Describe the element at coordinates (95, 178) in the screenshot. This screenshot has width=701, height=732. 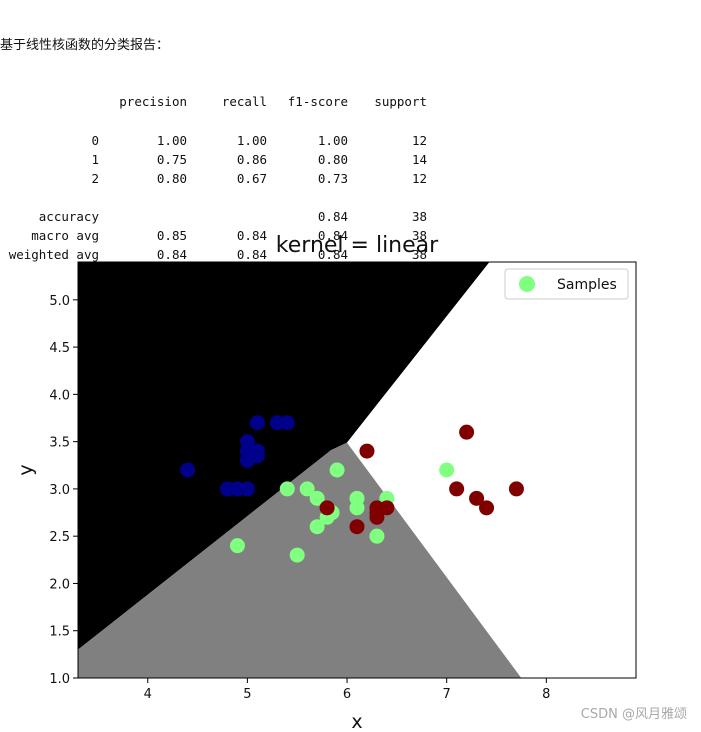
I see `report-cell: 2` at that location.